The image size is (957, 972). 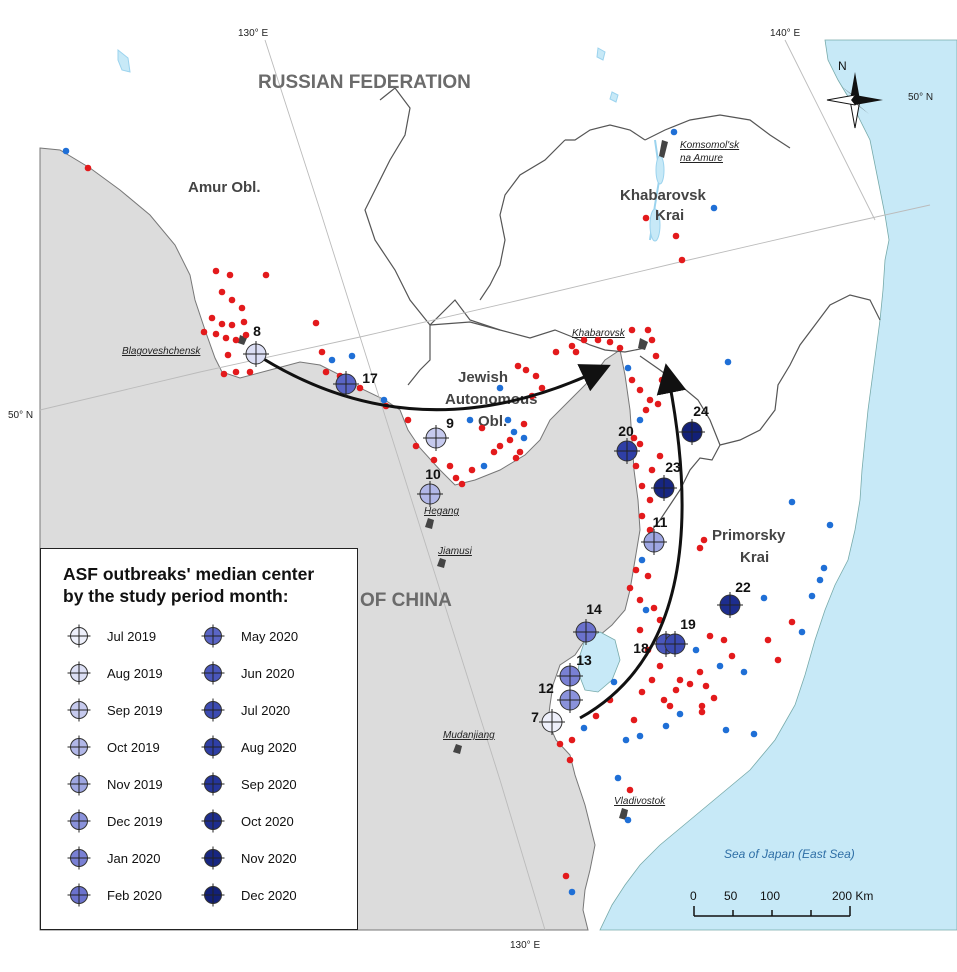 What do you see at coordinates (599, 662) in the screenshot?
I see `khanka-lake` at bounding box center [599, 662].